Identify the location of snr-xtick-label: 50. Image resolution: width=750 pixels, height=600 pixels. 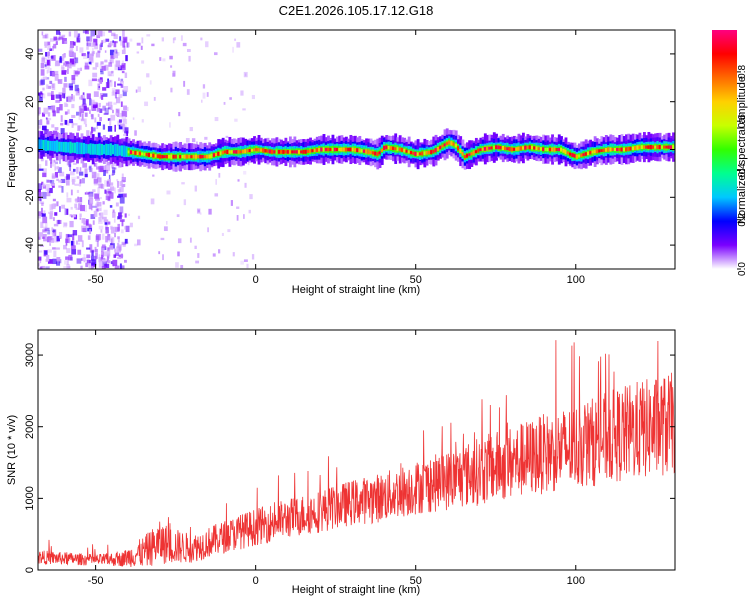
(416, 581).